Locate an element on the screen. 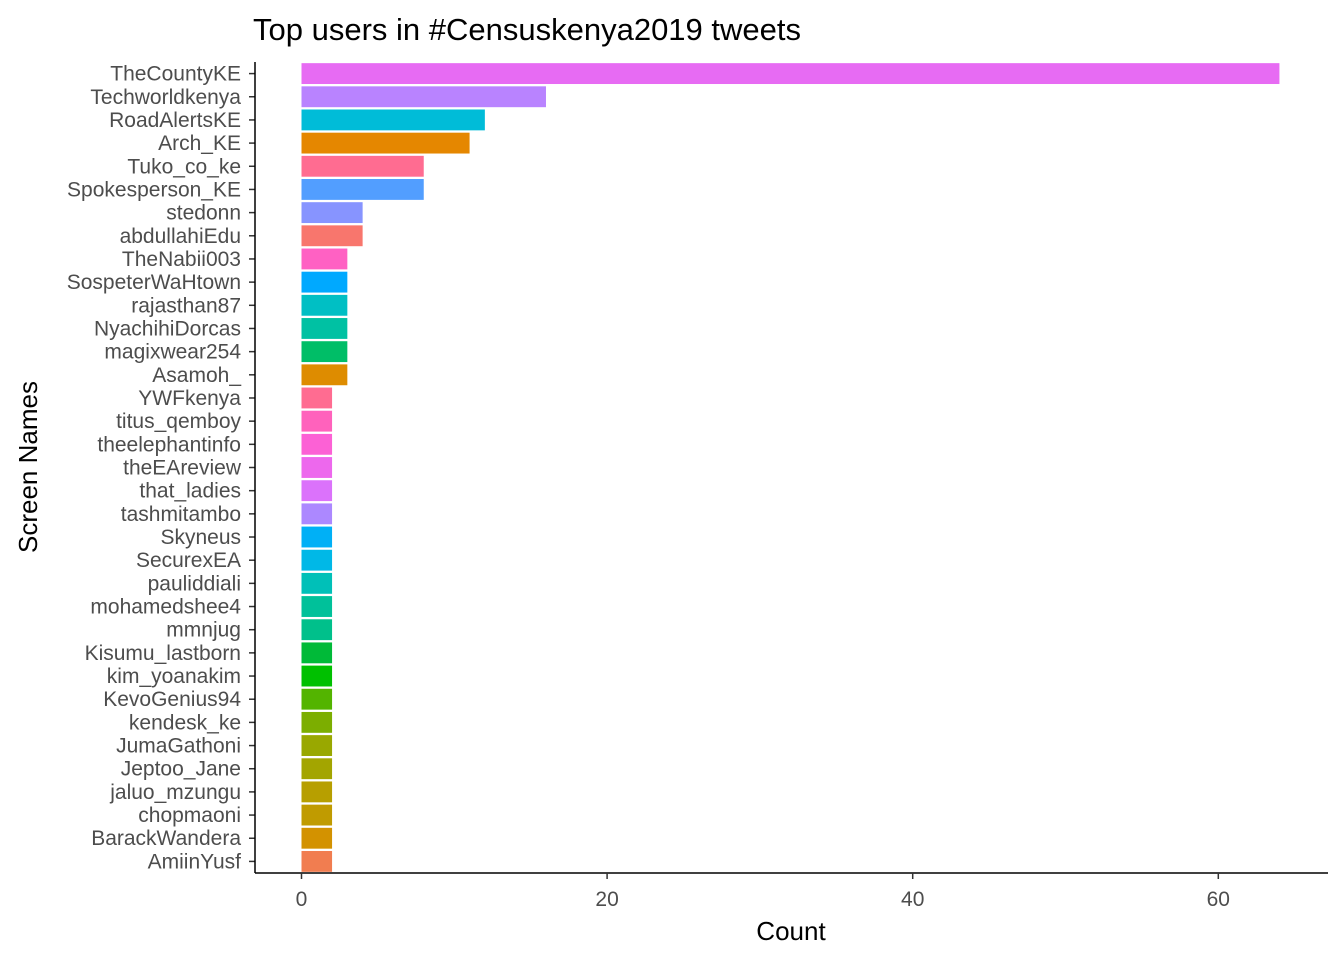 The height and width of the screenshot is (960, 1344). y-tick-label: Jeptoo_Jane is located at coordinates (181, 769).